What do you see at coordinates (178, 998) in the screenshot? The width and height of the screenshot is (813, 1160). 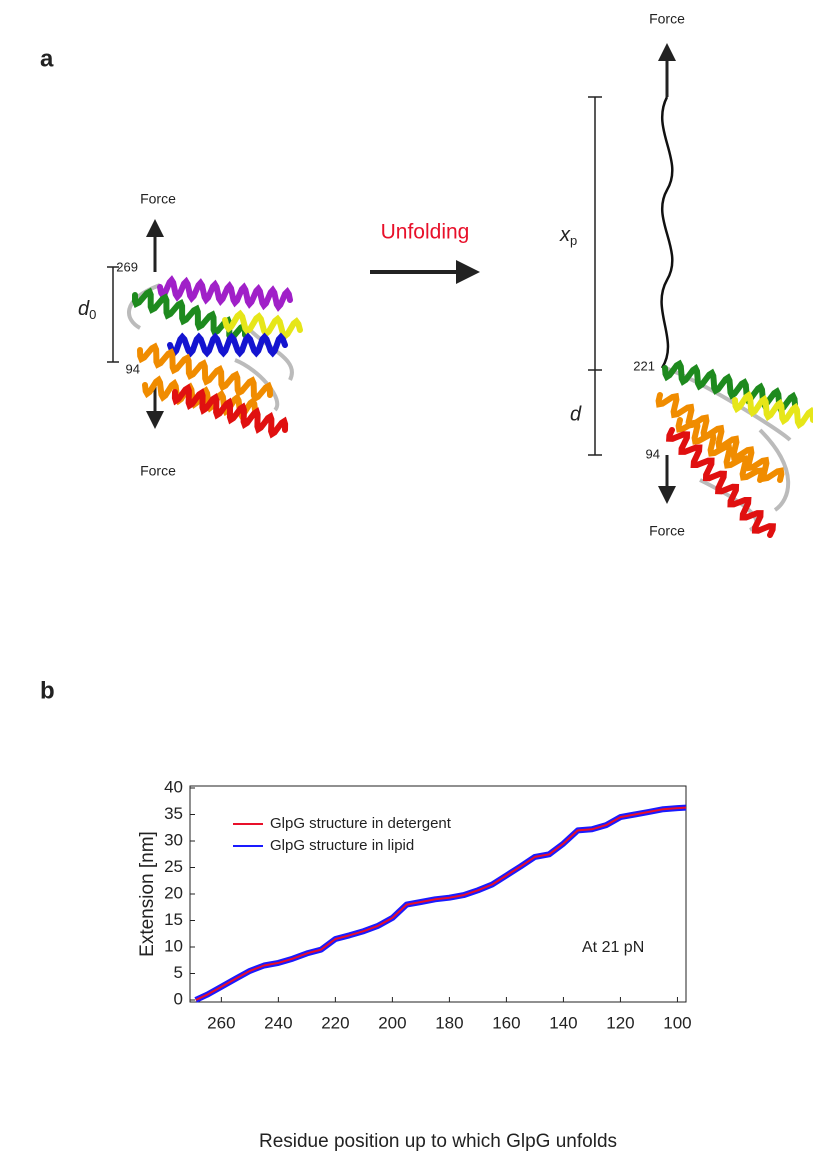 I see `y-tick-label: 0` at bounding box center [178, 998].